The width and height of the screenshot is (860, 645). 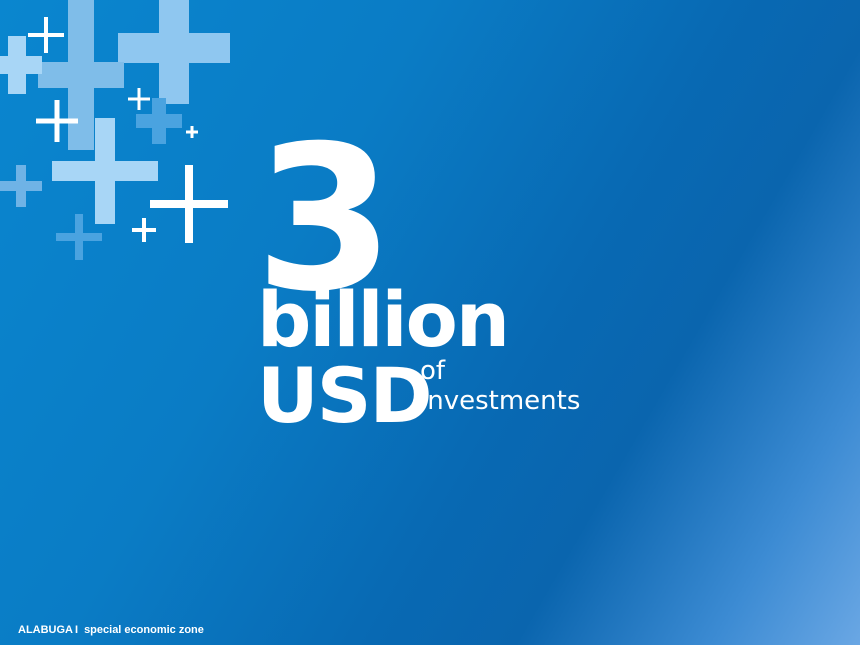 What do you see at coordinates (344, 396) in the screenshot?
I see `headline-currency: USD` at bounding box center [344, 396].